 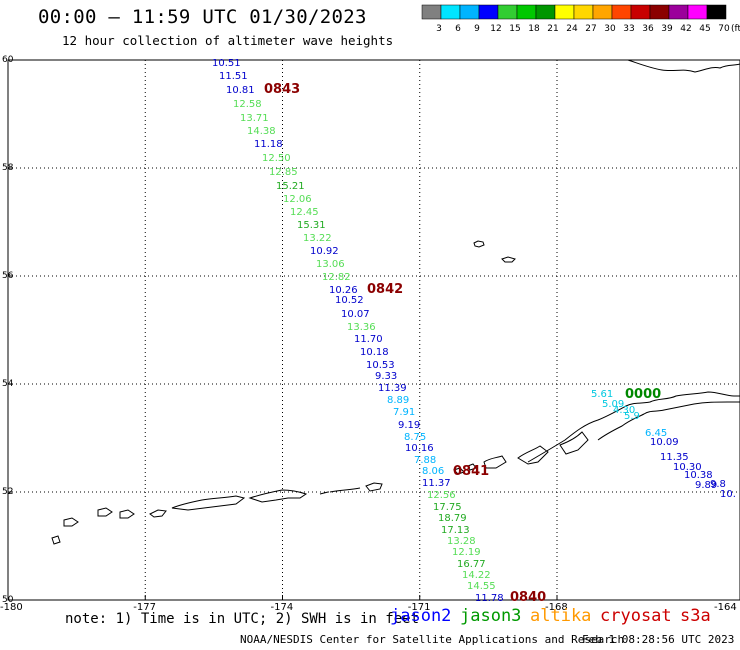 What do you see at coordinates (304, 212) in the screenshot?
I see `wave-height-label: 12.45` at bounding box center [304, 212].